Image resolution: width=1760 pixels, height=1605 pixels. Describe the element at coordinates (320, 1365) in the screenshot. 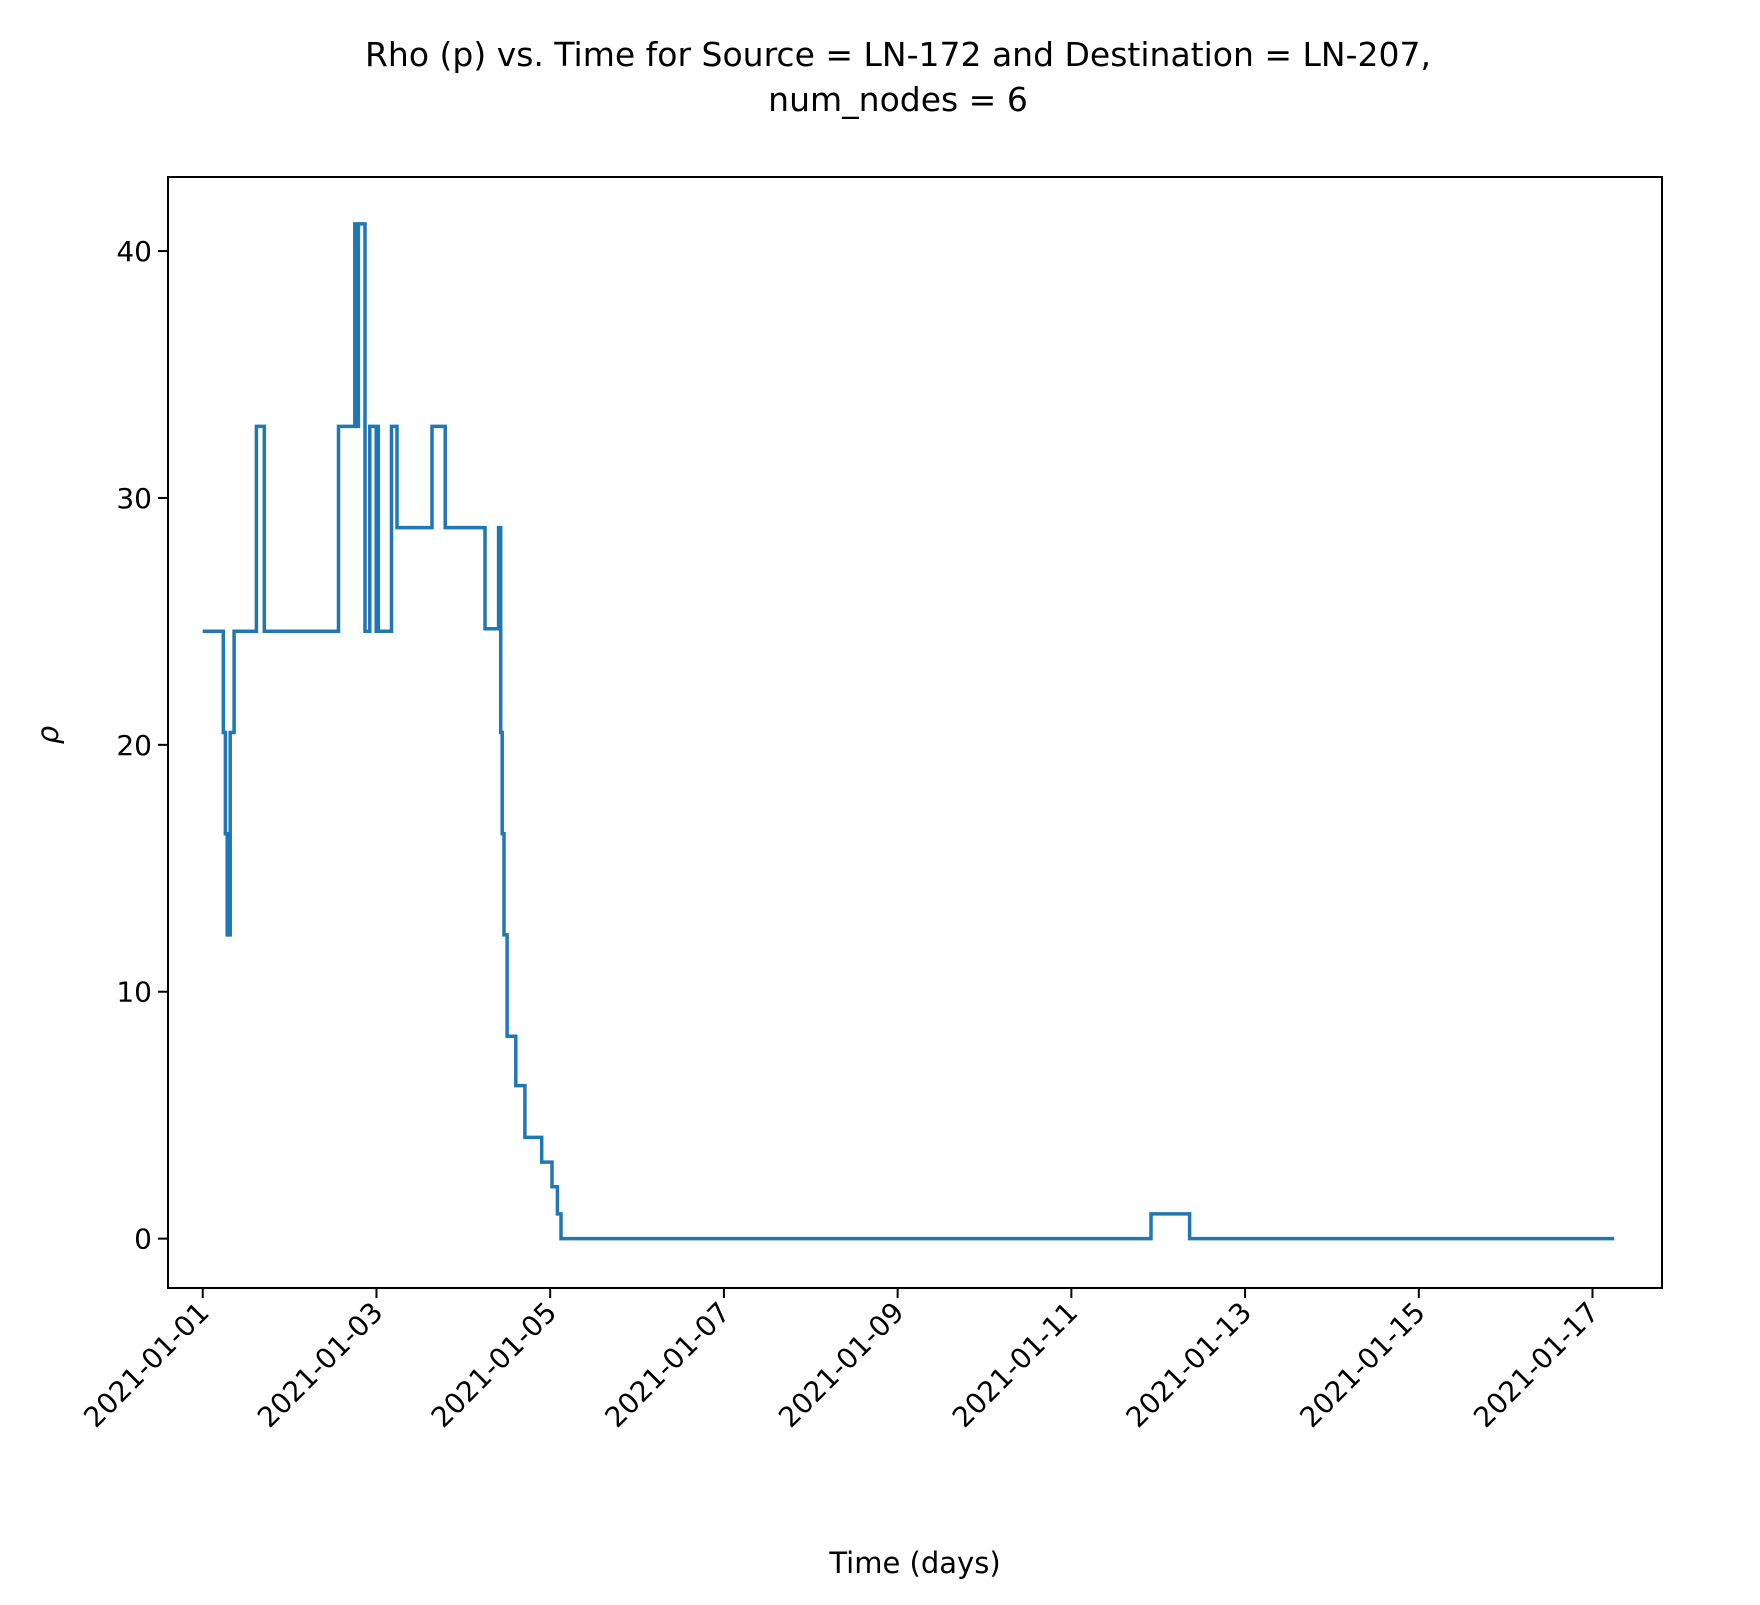

I see `x-tick-label: 2021-01-03` at that location.